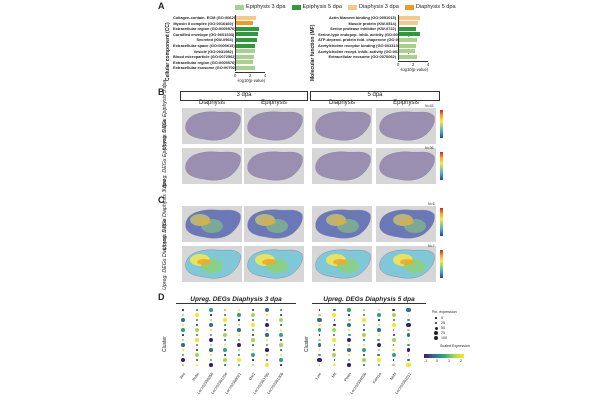 This screenshot has width=600, height=407. I want to click on bar-category-label: Extracellular space (GO:0005615), so click(204, 45).